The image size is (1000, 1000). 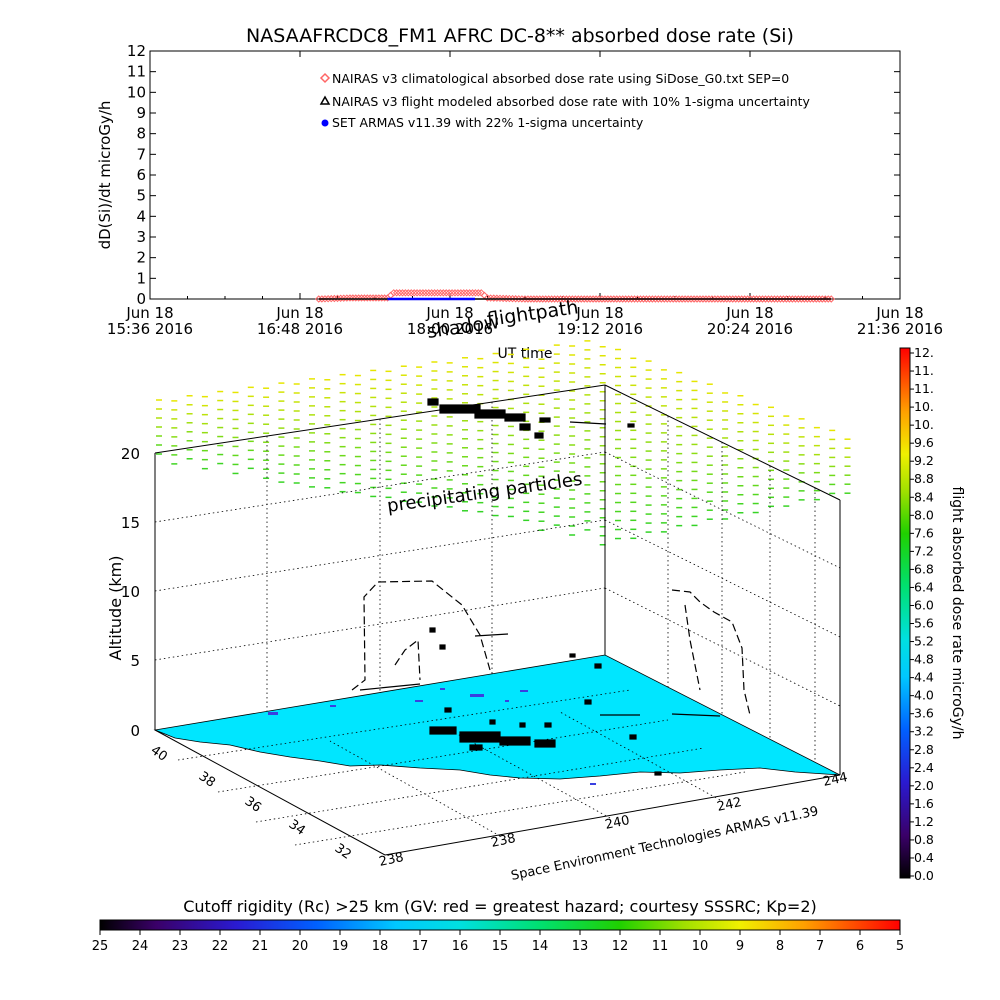 What do you see at coordinates (905, 613) in the screenshot?
I see `right-colorbar-gradient` at bounding box center [905, 613].